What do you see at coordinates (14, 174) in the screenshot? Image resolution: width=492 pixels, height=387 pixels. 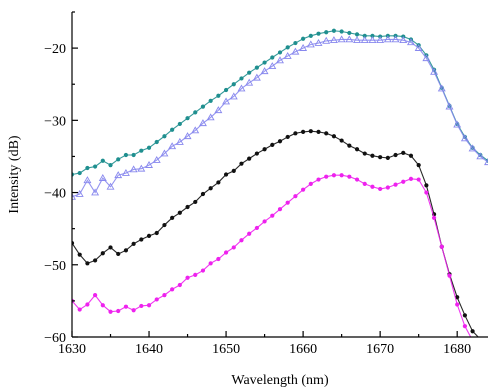 I see `y-axis-label: Intensity (dB)` at bounding box center [14, 174].